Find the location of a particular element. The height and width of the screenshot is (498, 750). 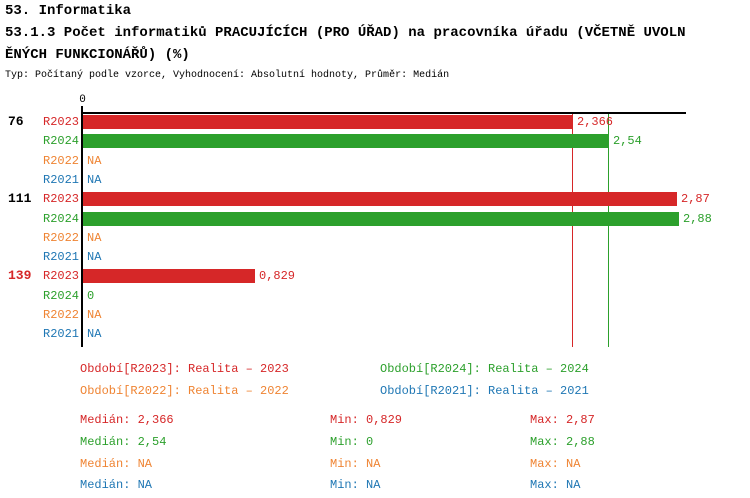

x-axis-zero-tick-label: 0 is located at coordinates (82, 100).